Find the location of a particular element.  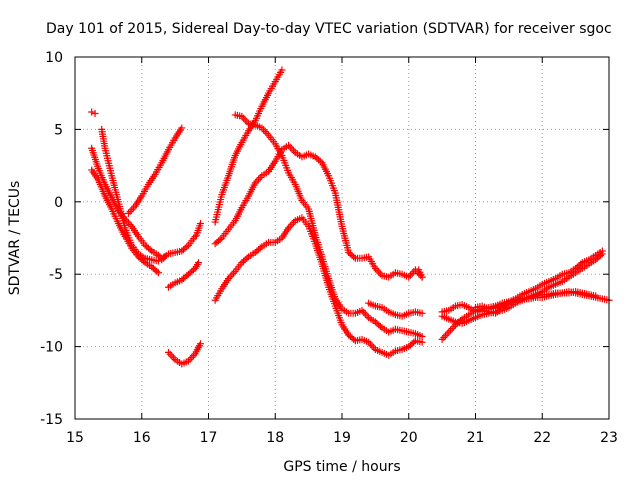

series-arc-m is located at coordinates (395, 309).